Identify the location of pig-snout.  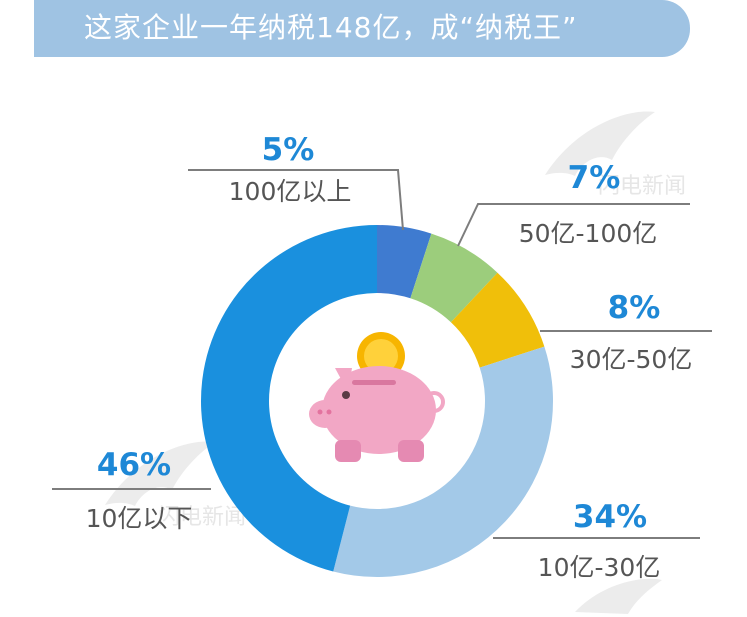
(325, 414).